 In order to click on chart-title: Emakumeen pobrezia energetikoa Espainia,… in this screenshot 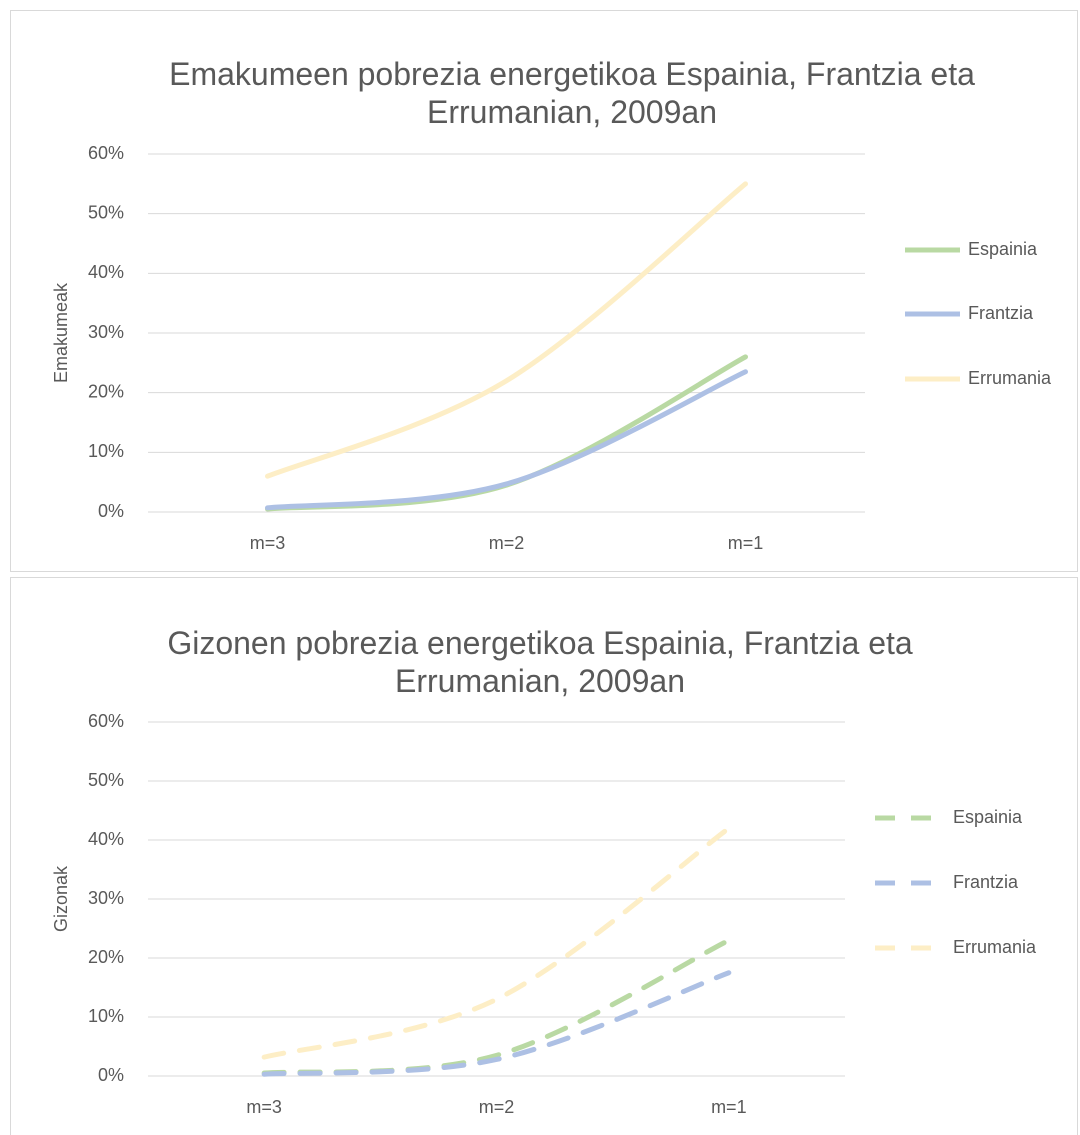, I will do `click(572, 93)`.